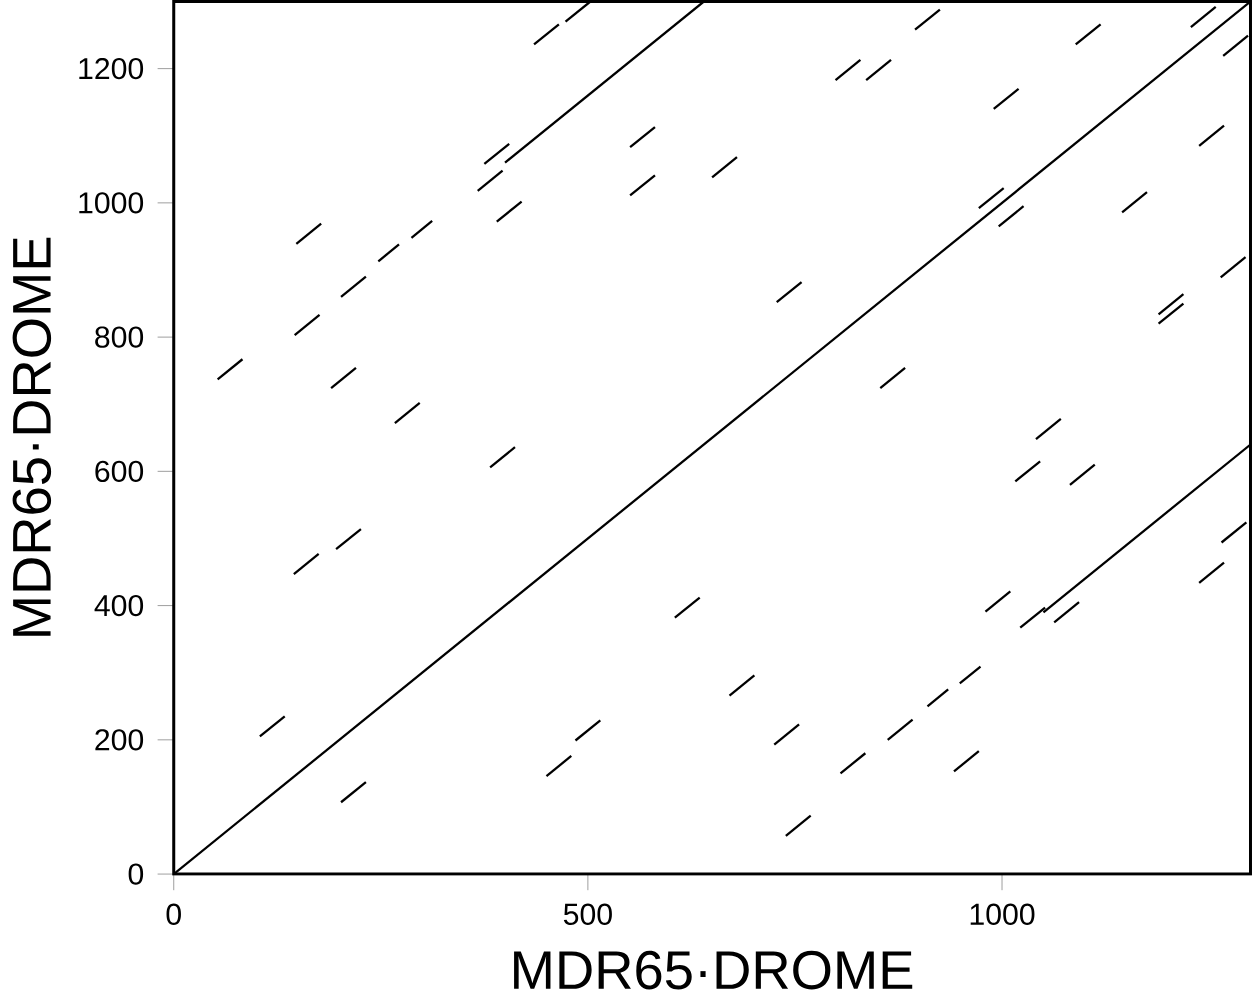 The height and width of the screenshot is (1002, 1252). I want to click on y-tick-label: 800, so click(119, 337).